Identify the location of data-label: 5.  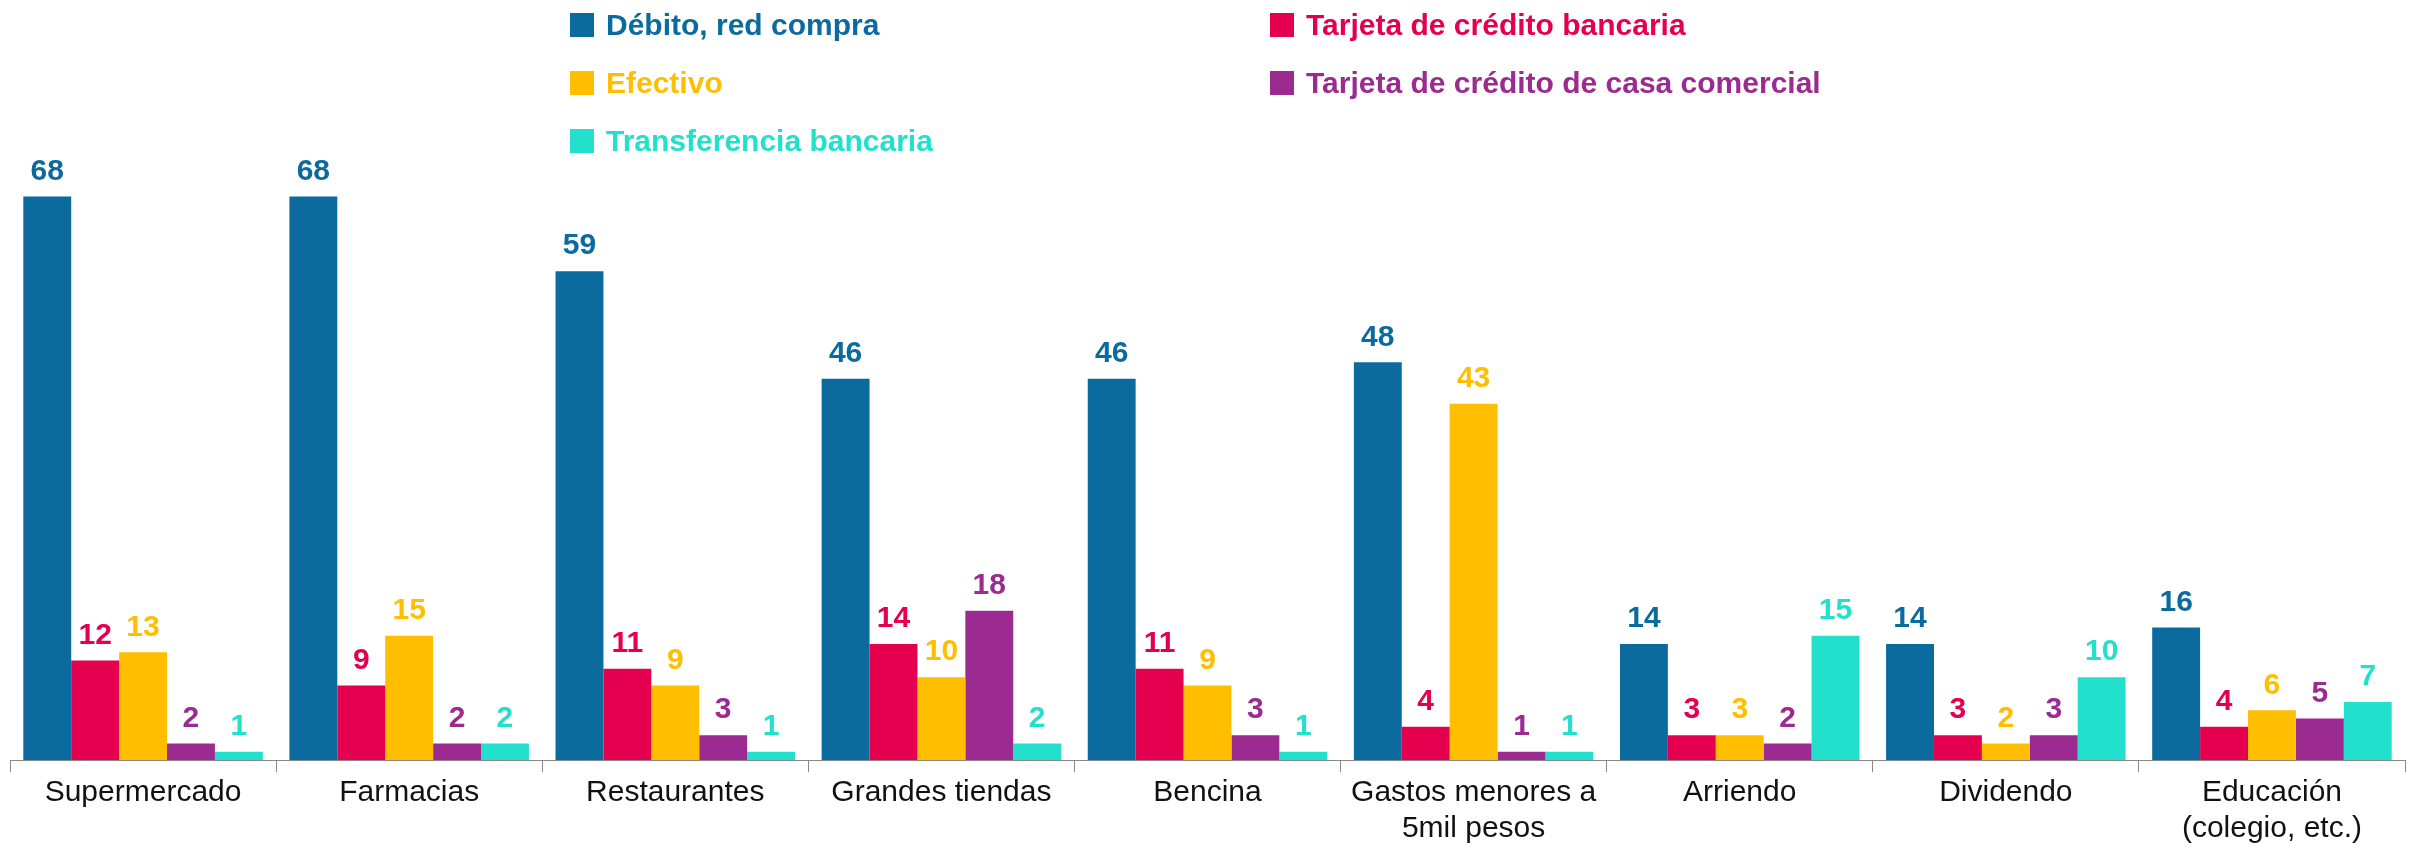
(2320, 691).